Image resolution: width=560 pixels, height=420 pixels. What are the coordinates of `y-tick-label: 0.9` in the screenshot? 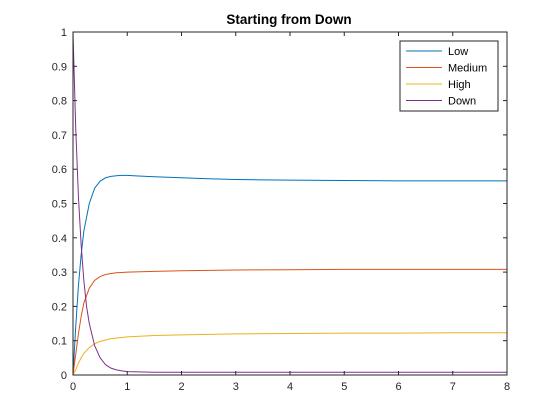 It's located at (59, 67).